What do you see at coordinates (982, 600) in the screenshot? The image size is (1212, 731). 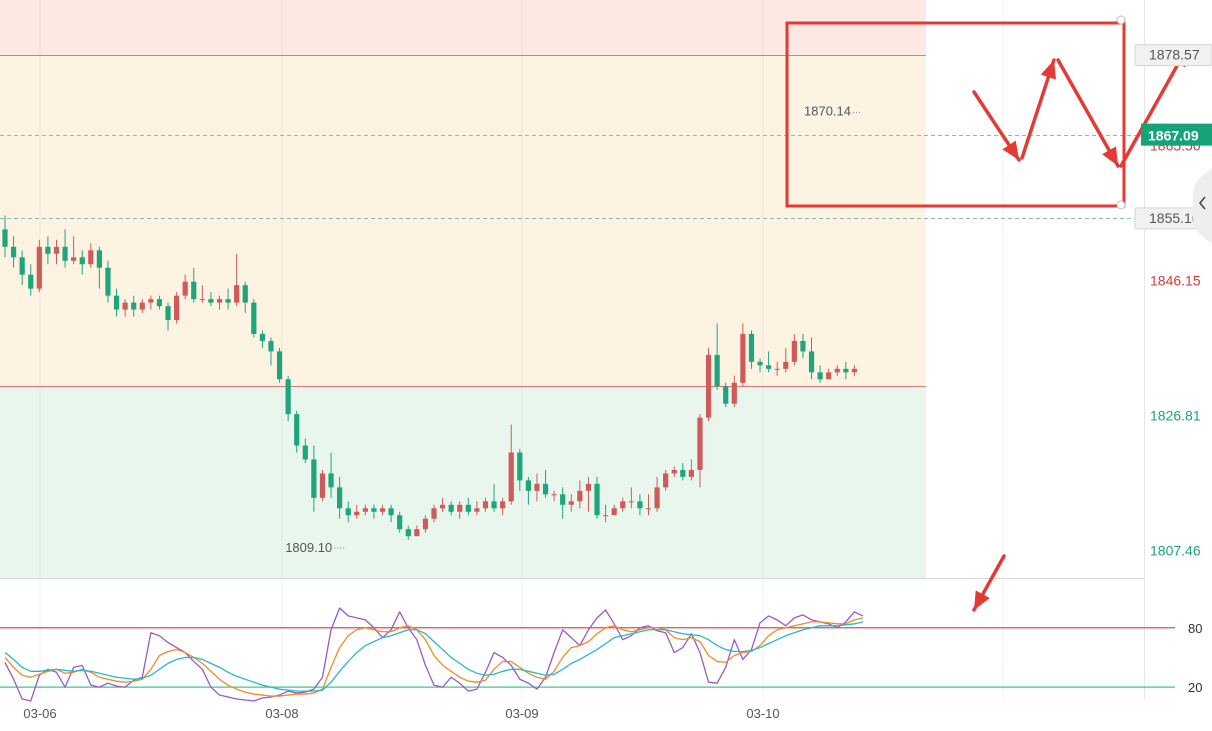 I see `oscillator-arrow-head` at bounding box center [982, 600].